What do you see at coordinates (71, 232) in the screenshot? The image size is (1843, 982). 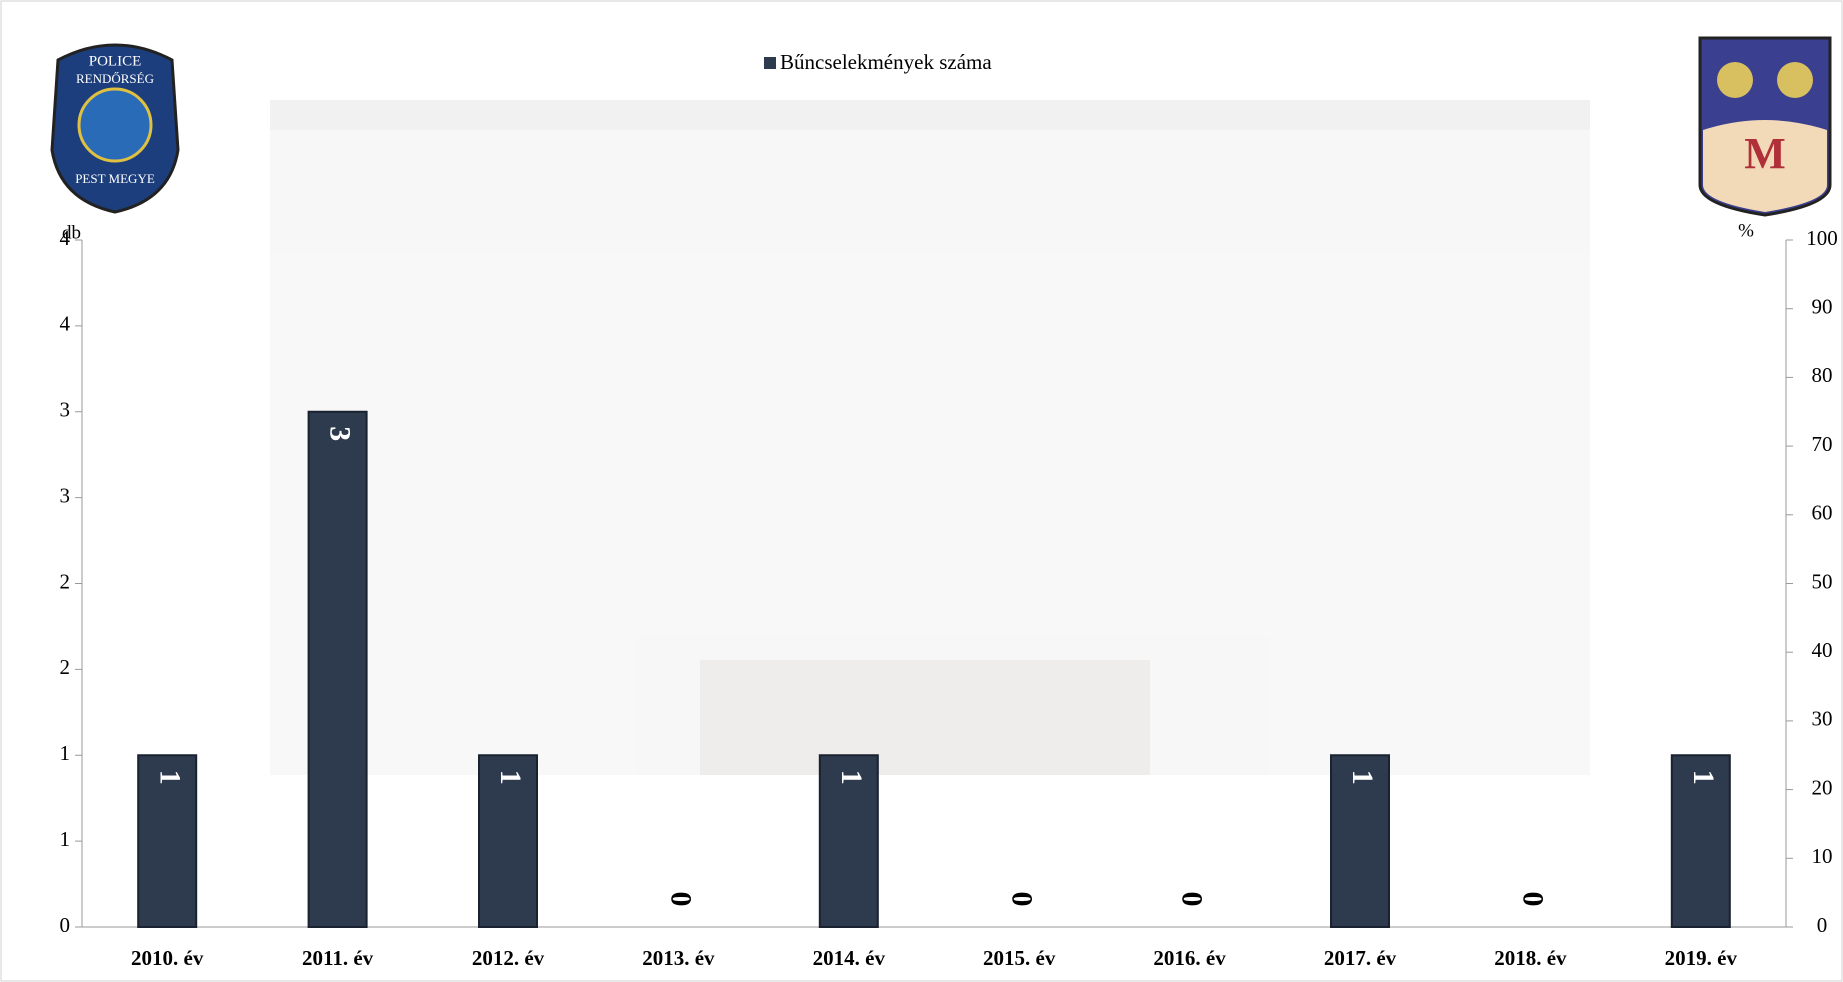 I see `y-axis-label: db` at bounding box center [71, 232].